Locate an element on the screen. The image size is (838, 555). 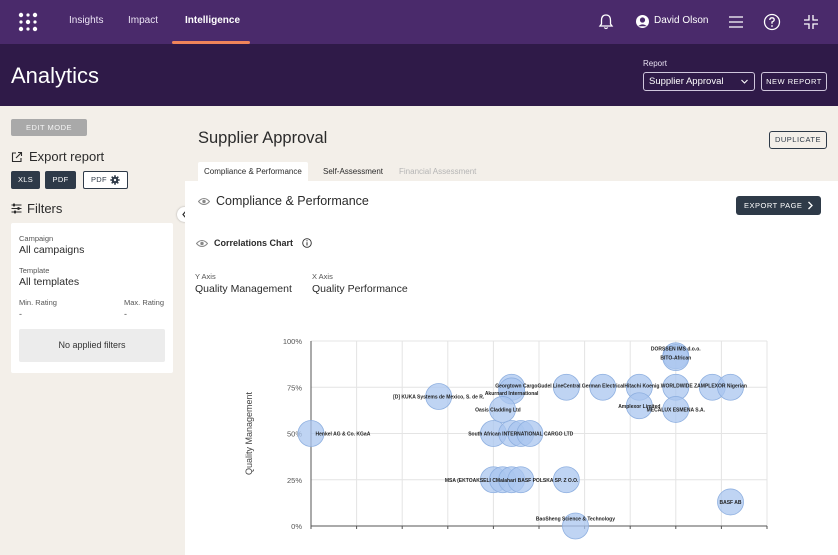
chevron-right-icon is located at coordinates (810, 205).